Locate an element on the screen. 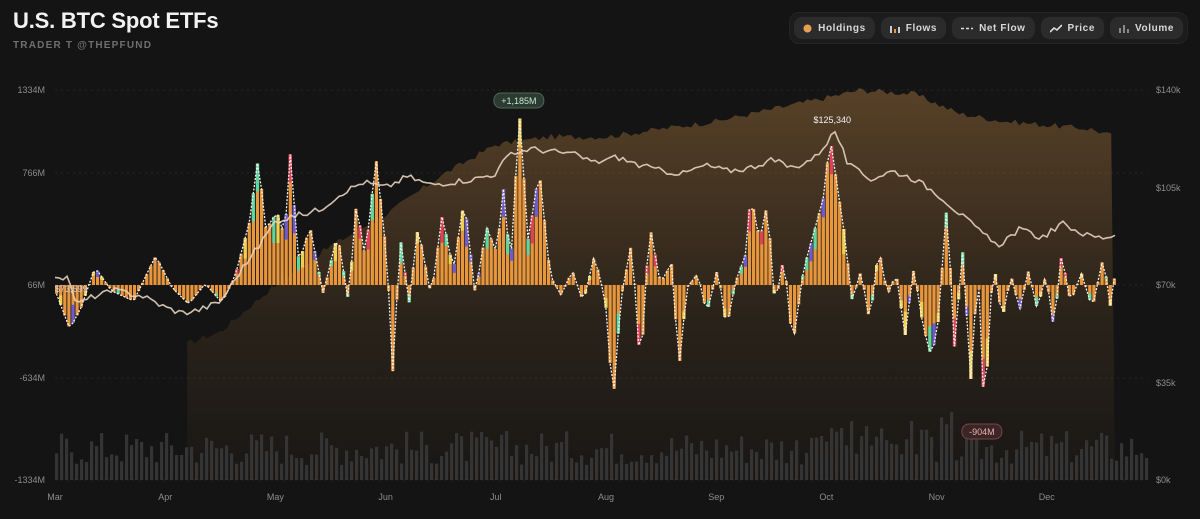  min-flow-badge is located at coordinates (982, 431).